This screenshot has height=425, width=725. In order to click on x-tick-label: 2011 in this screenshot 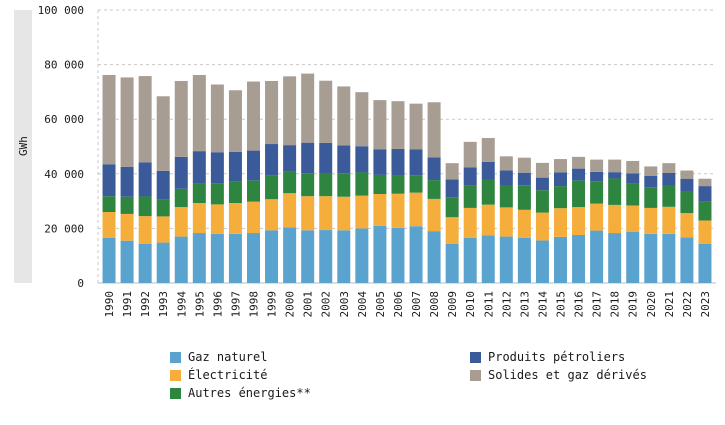, I will do `click(488, 304)`.